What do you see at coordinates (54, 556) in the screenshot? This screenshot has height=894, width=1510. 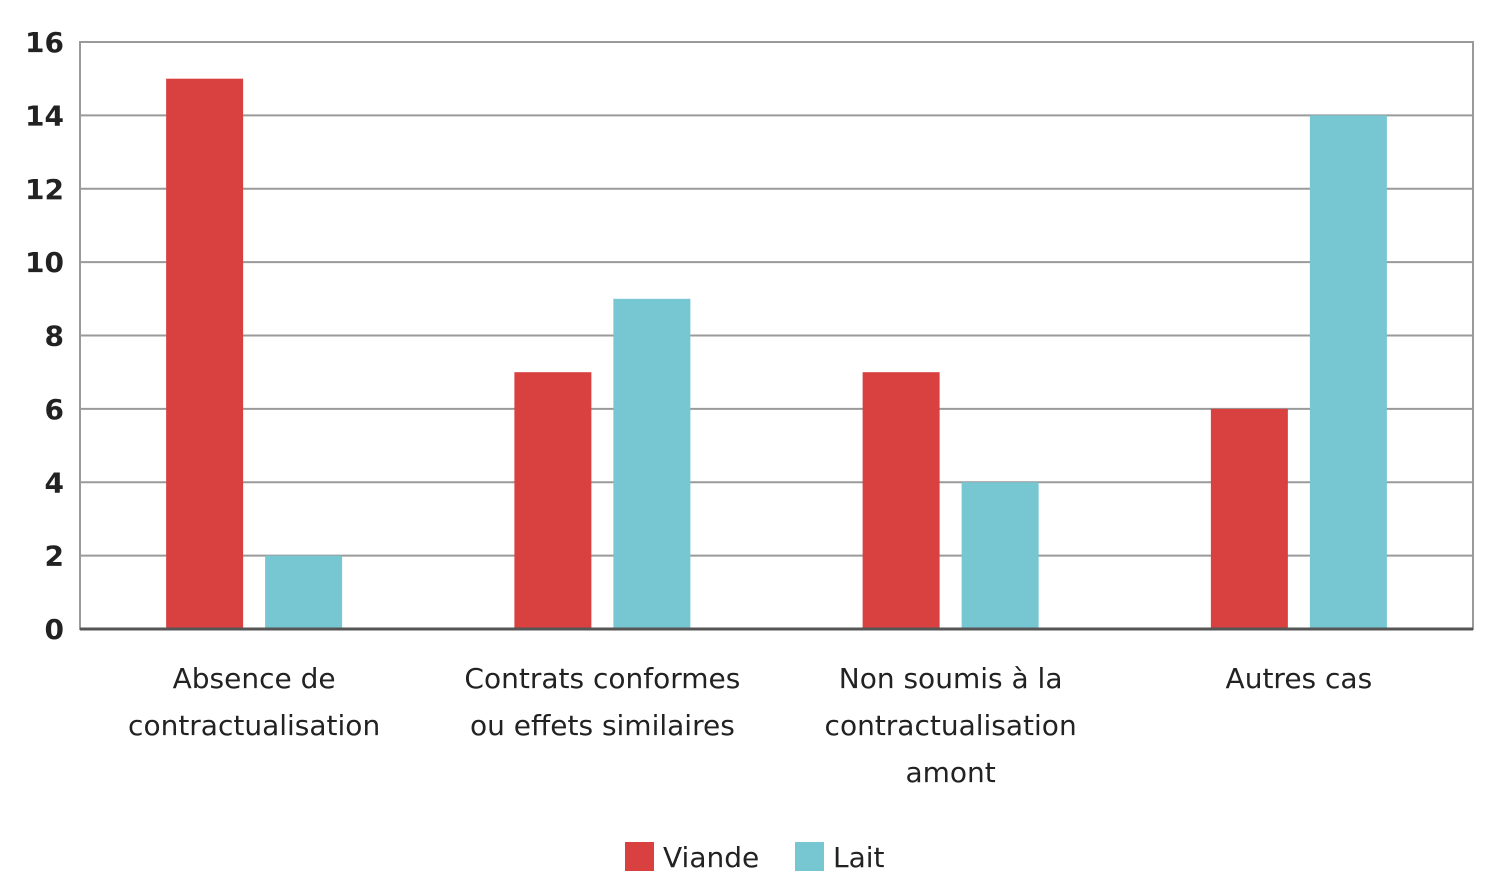 I see `y-tick-label: 2` at bounding box center [54, 556].